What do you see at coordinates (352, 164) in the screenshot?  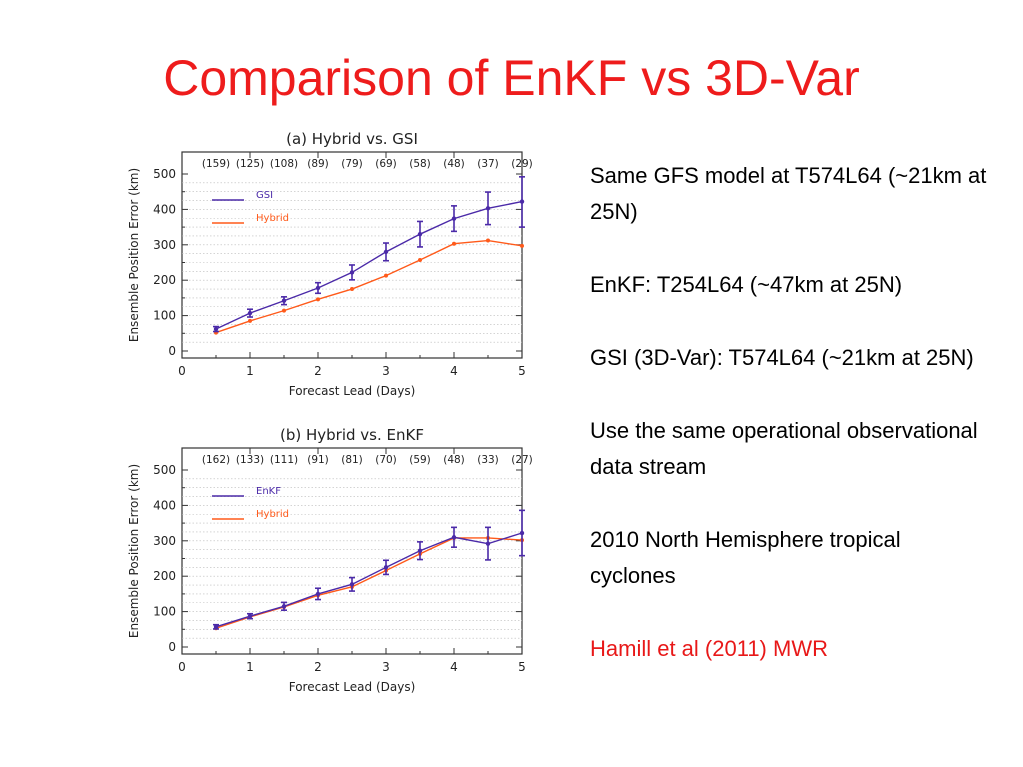 I see `sample-count-label: (79)` at bounding box center [352, 164].